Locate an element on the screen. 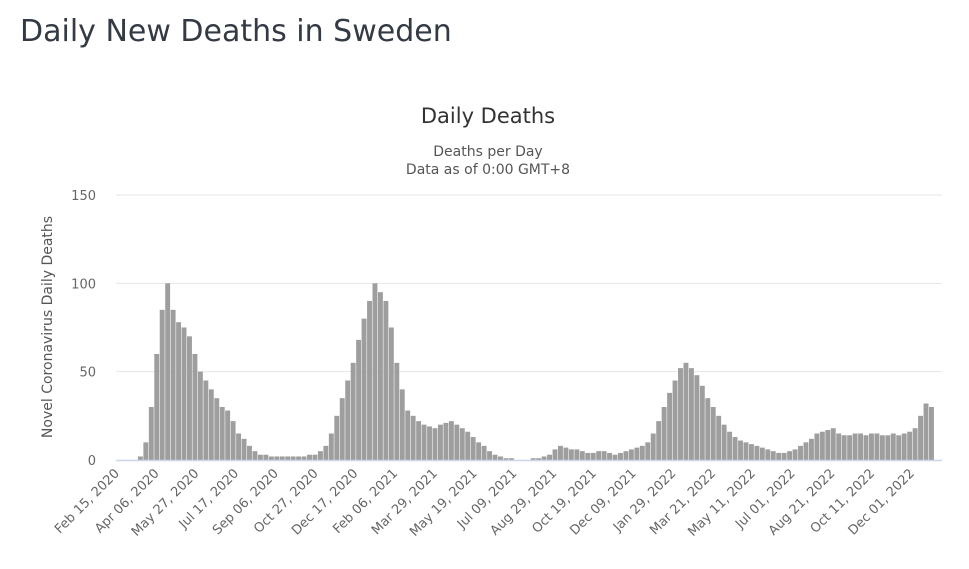 This screenshot has height=569, width=969. y-tick-label: 150 is located at coordinates (83, 196).